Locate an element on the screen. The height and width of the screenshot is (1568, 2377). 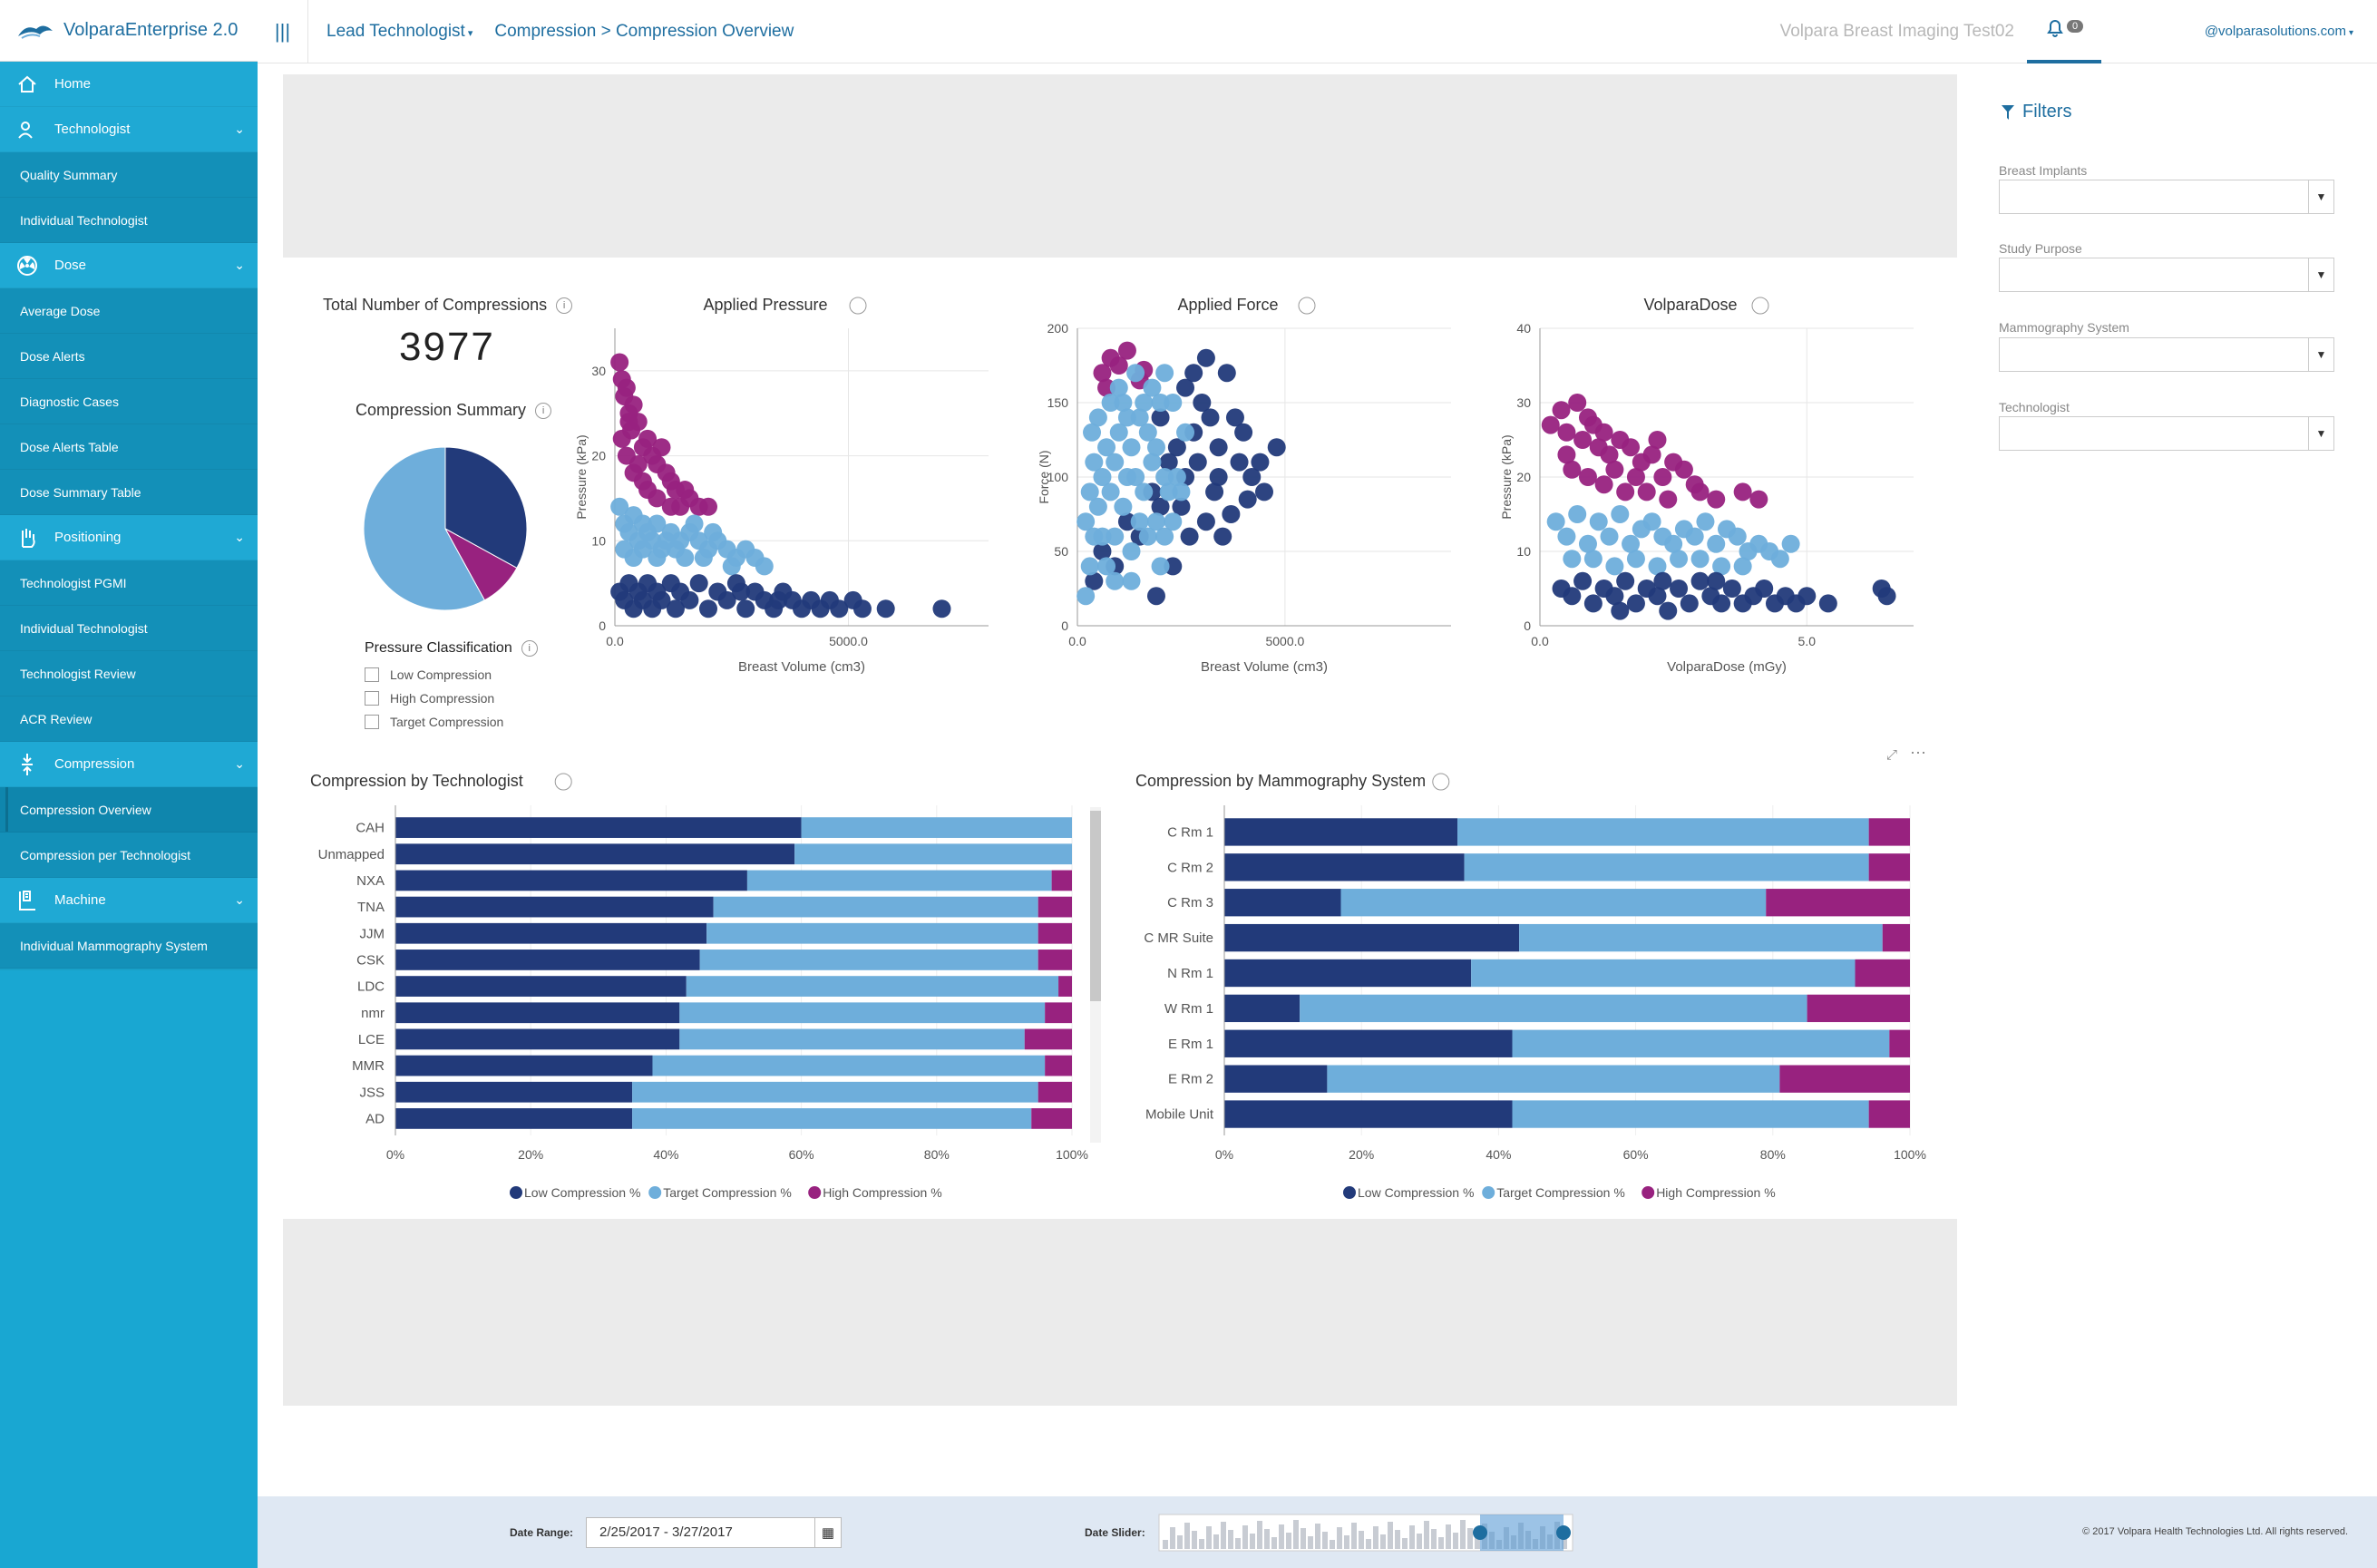
radiation-icon is located at coordinates (27, 265).